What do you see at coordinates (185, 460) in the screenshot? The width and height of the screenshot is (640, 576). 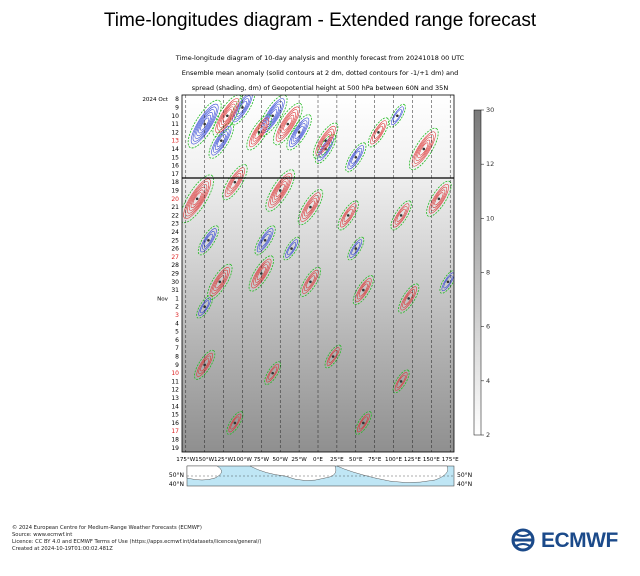 I see `x-tick-label: 175°W` at bounding box center [185, 460].